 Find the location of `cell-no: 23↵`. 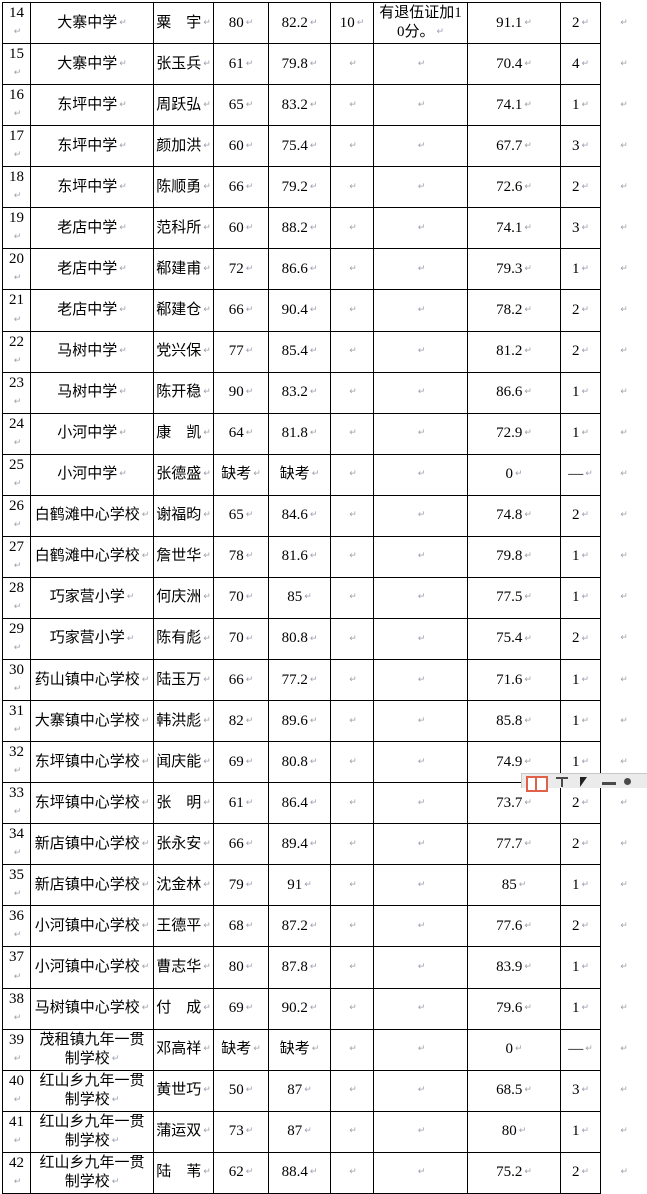

cell-no: 23↵ is located at coordinates (17, 392).